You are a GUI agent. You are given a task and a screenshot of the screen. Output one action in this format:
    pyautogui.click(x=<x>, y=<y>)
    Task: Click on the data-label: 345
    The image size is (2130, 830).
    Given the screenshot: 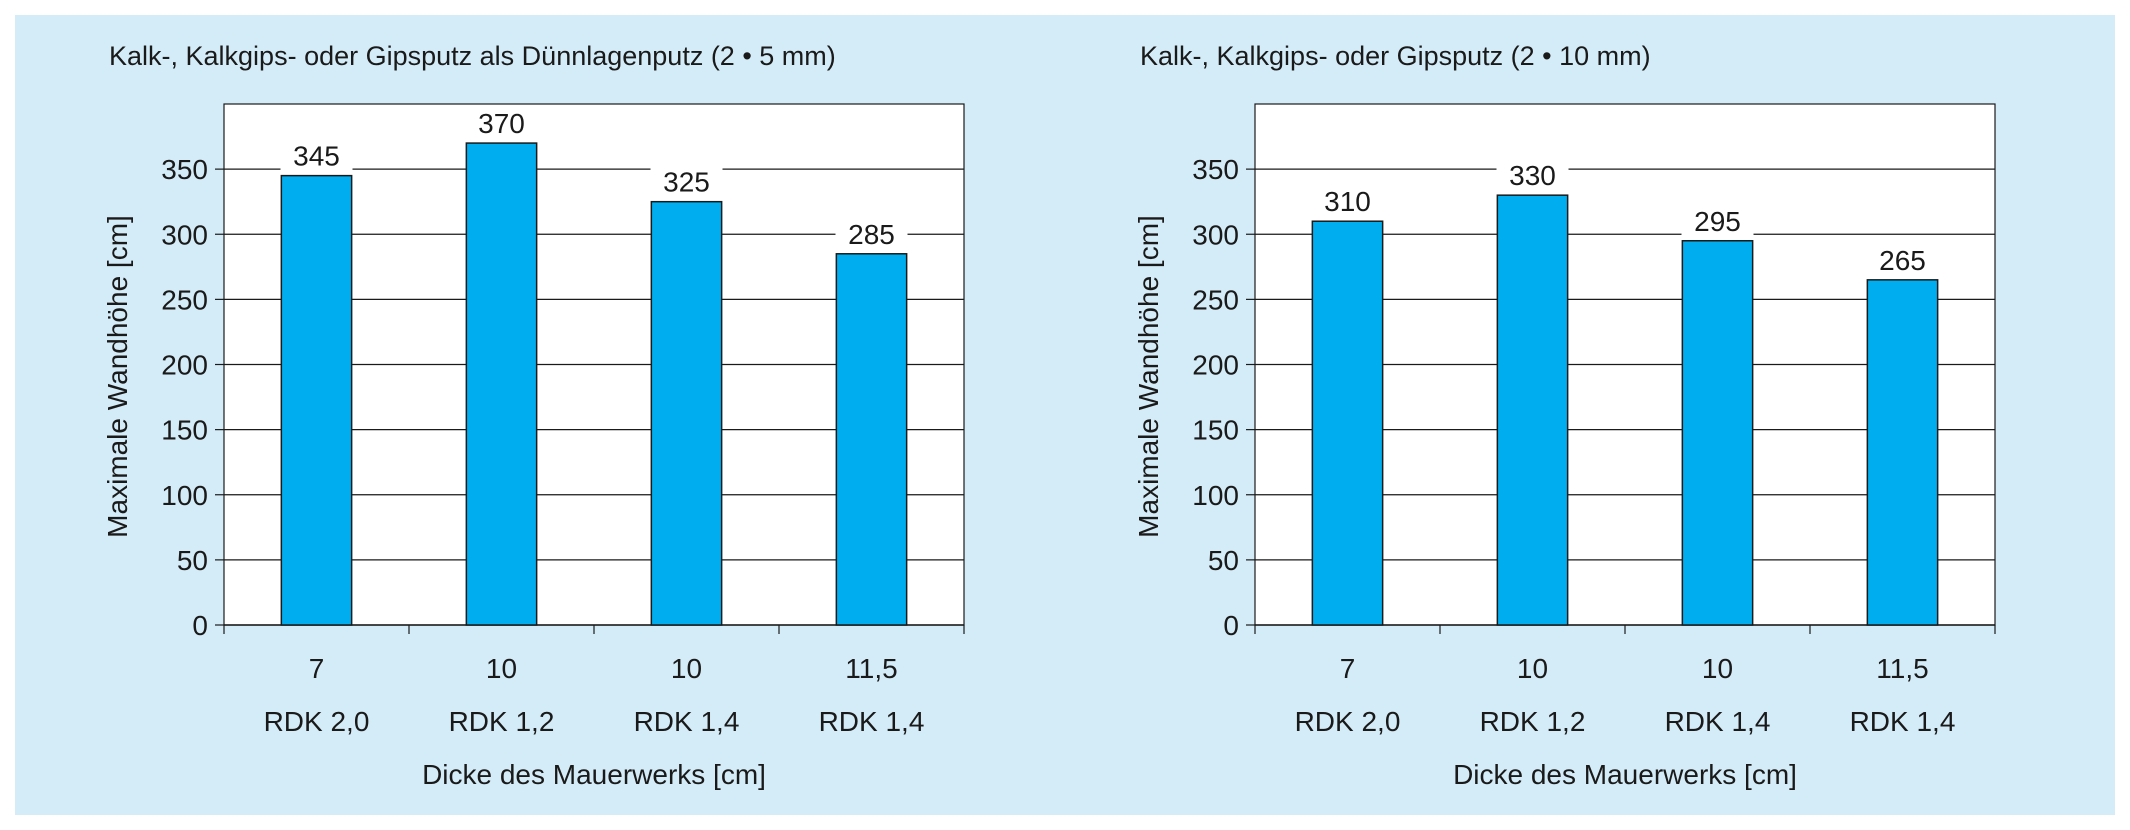 What is the action you would take?
    pyautogui.click(x=316, y=156)
    